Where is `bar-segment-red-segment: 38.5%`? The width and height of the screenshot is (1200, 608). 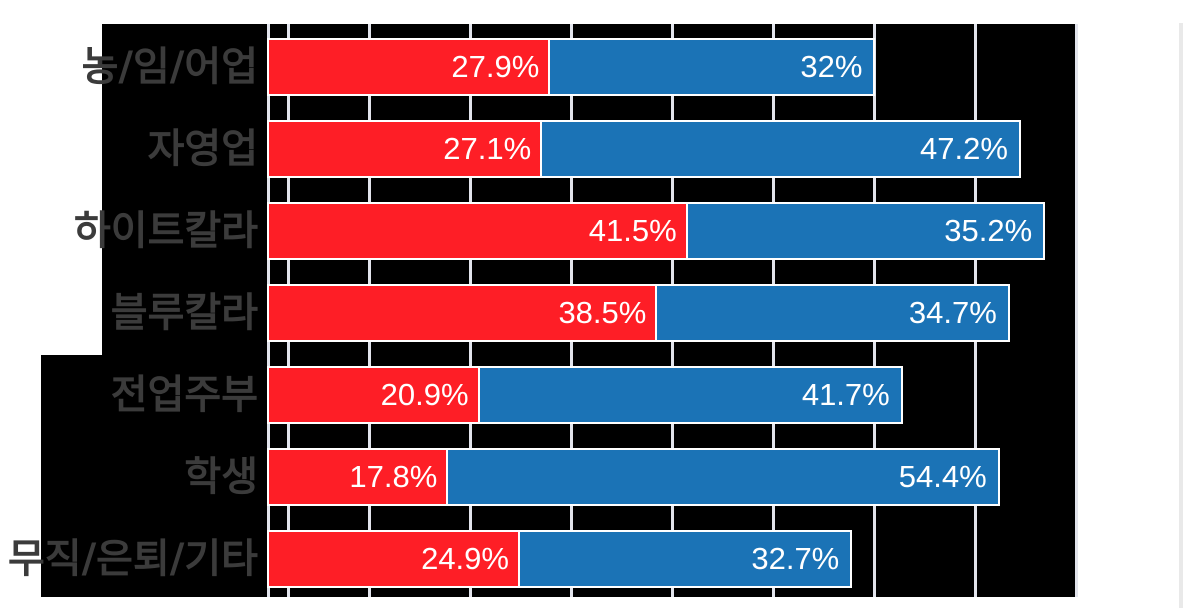 bar-segment-red-segment: 38.5% is located at coordinates (463, 313).